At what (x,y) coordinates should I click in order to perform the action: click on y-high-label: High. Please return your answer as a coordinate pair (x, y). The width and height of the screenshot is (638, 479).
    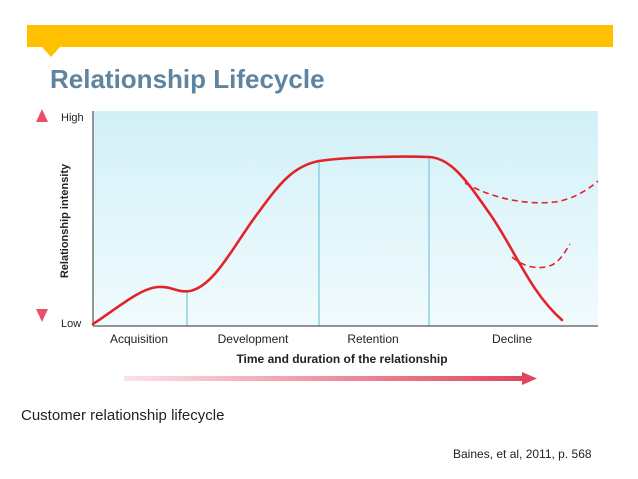
    Looking at the image, I should click on (72, 118).